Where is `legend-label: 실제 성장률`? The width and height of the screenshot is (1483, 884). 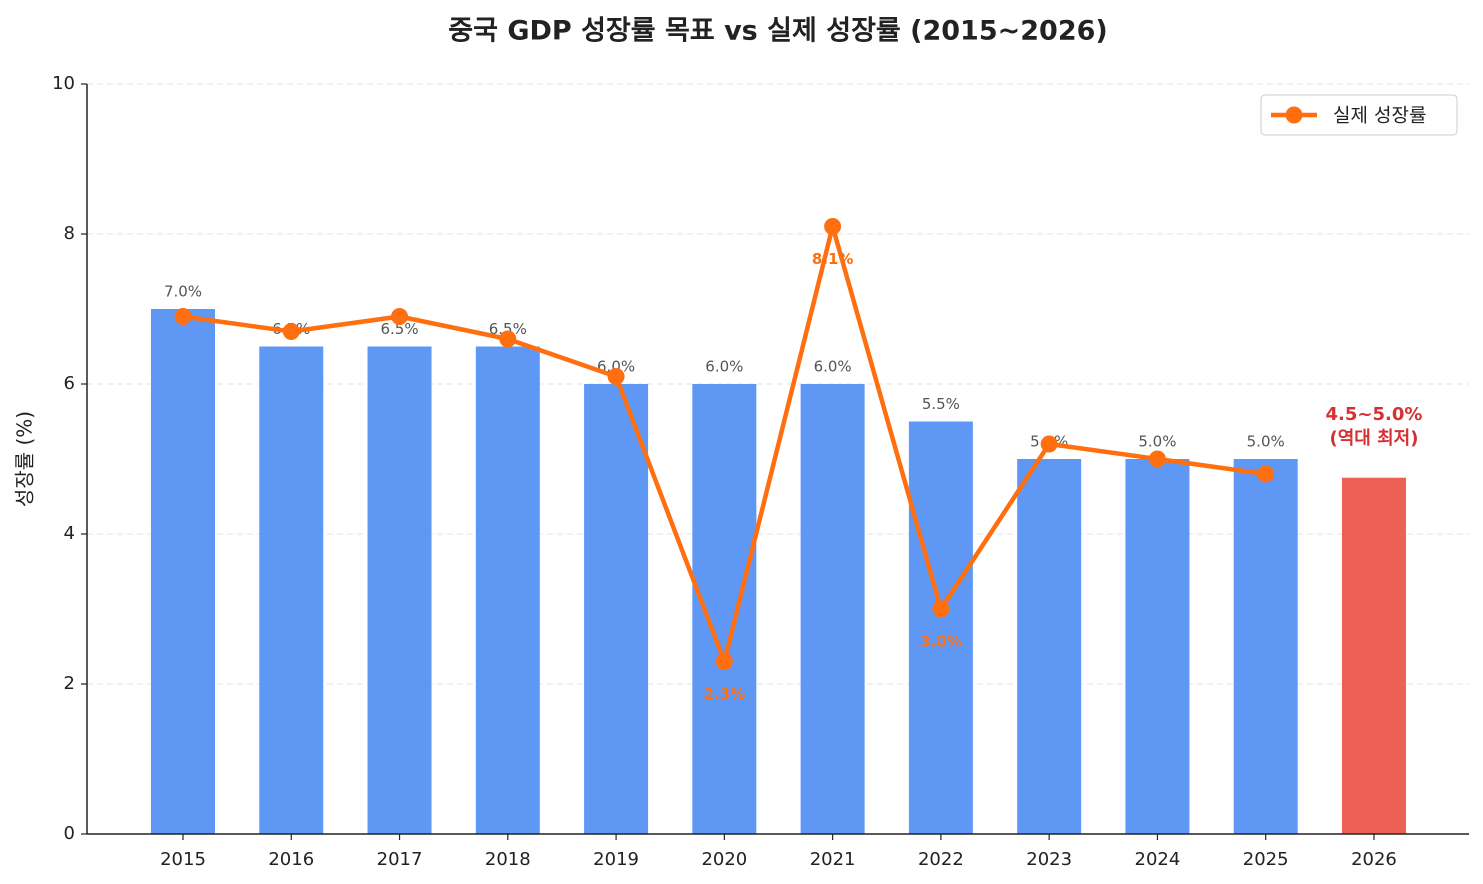 legend-label: 실제 성장률 is located at coordinates (1379, 116).